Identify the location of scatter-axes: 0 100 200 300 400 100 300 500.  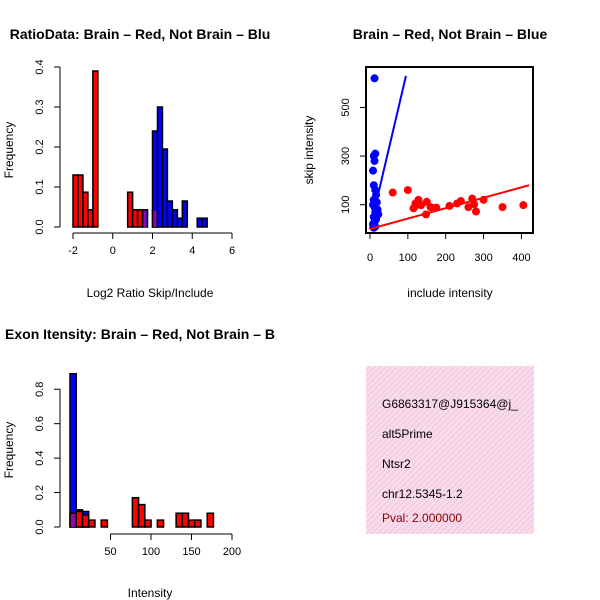
(435, 181).